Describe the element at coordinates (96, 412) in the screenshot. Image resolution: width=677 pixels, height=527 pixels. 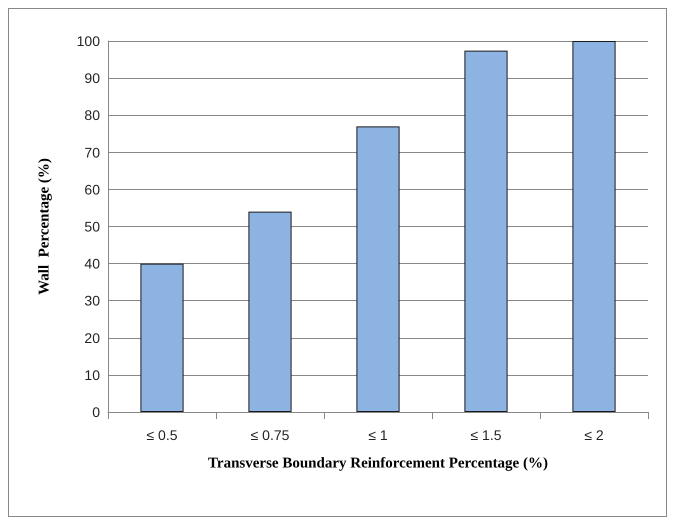
I see `y-tick-label: 0` at that location.